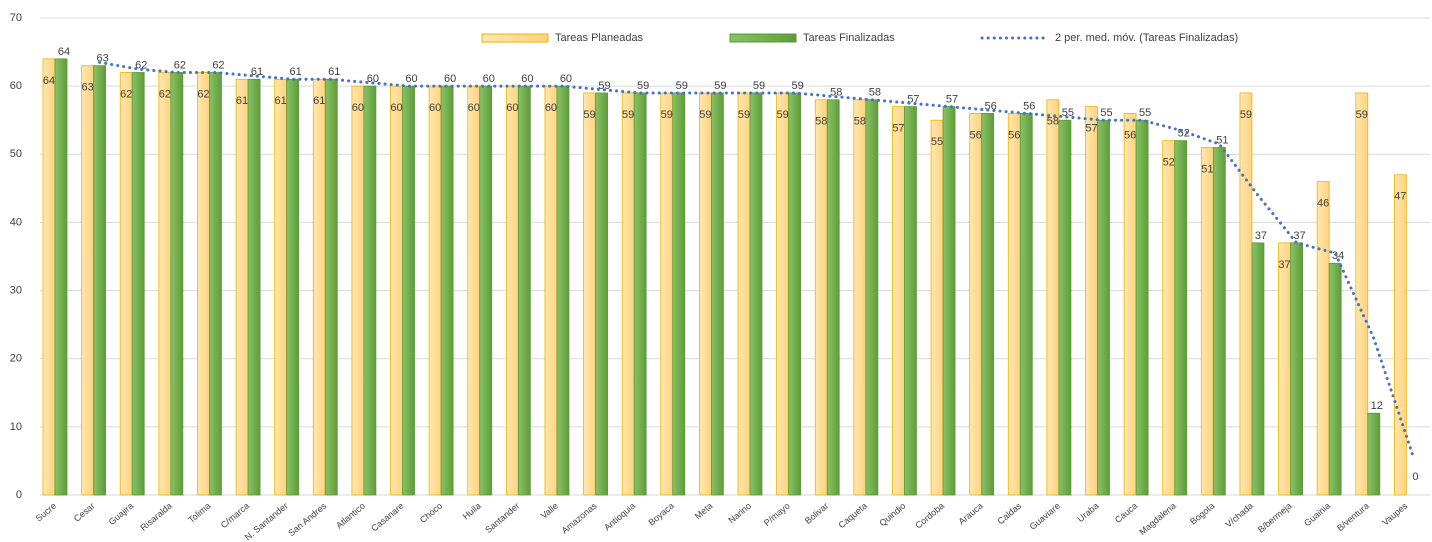 The image size is (1432, 542). Describe the element at coordinates (472, 511) in the screenshot. I see `x-tick-label: Huila` at that location.